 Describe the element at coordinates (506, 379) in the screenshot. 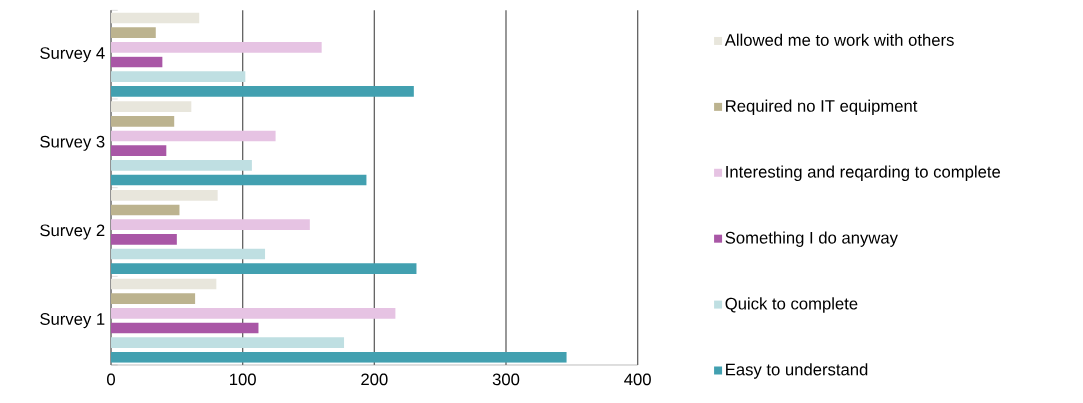

I see `x-tick-label: 300` at that location.